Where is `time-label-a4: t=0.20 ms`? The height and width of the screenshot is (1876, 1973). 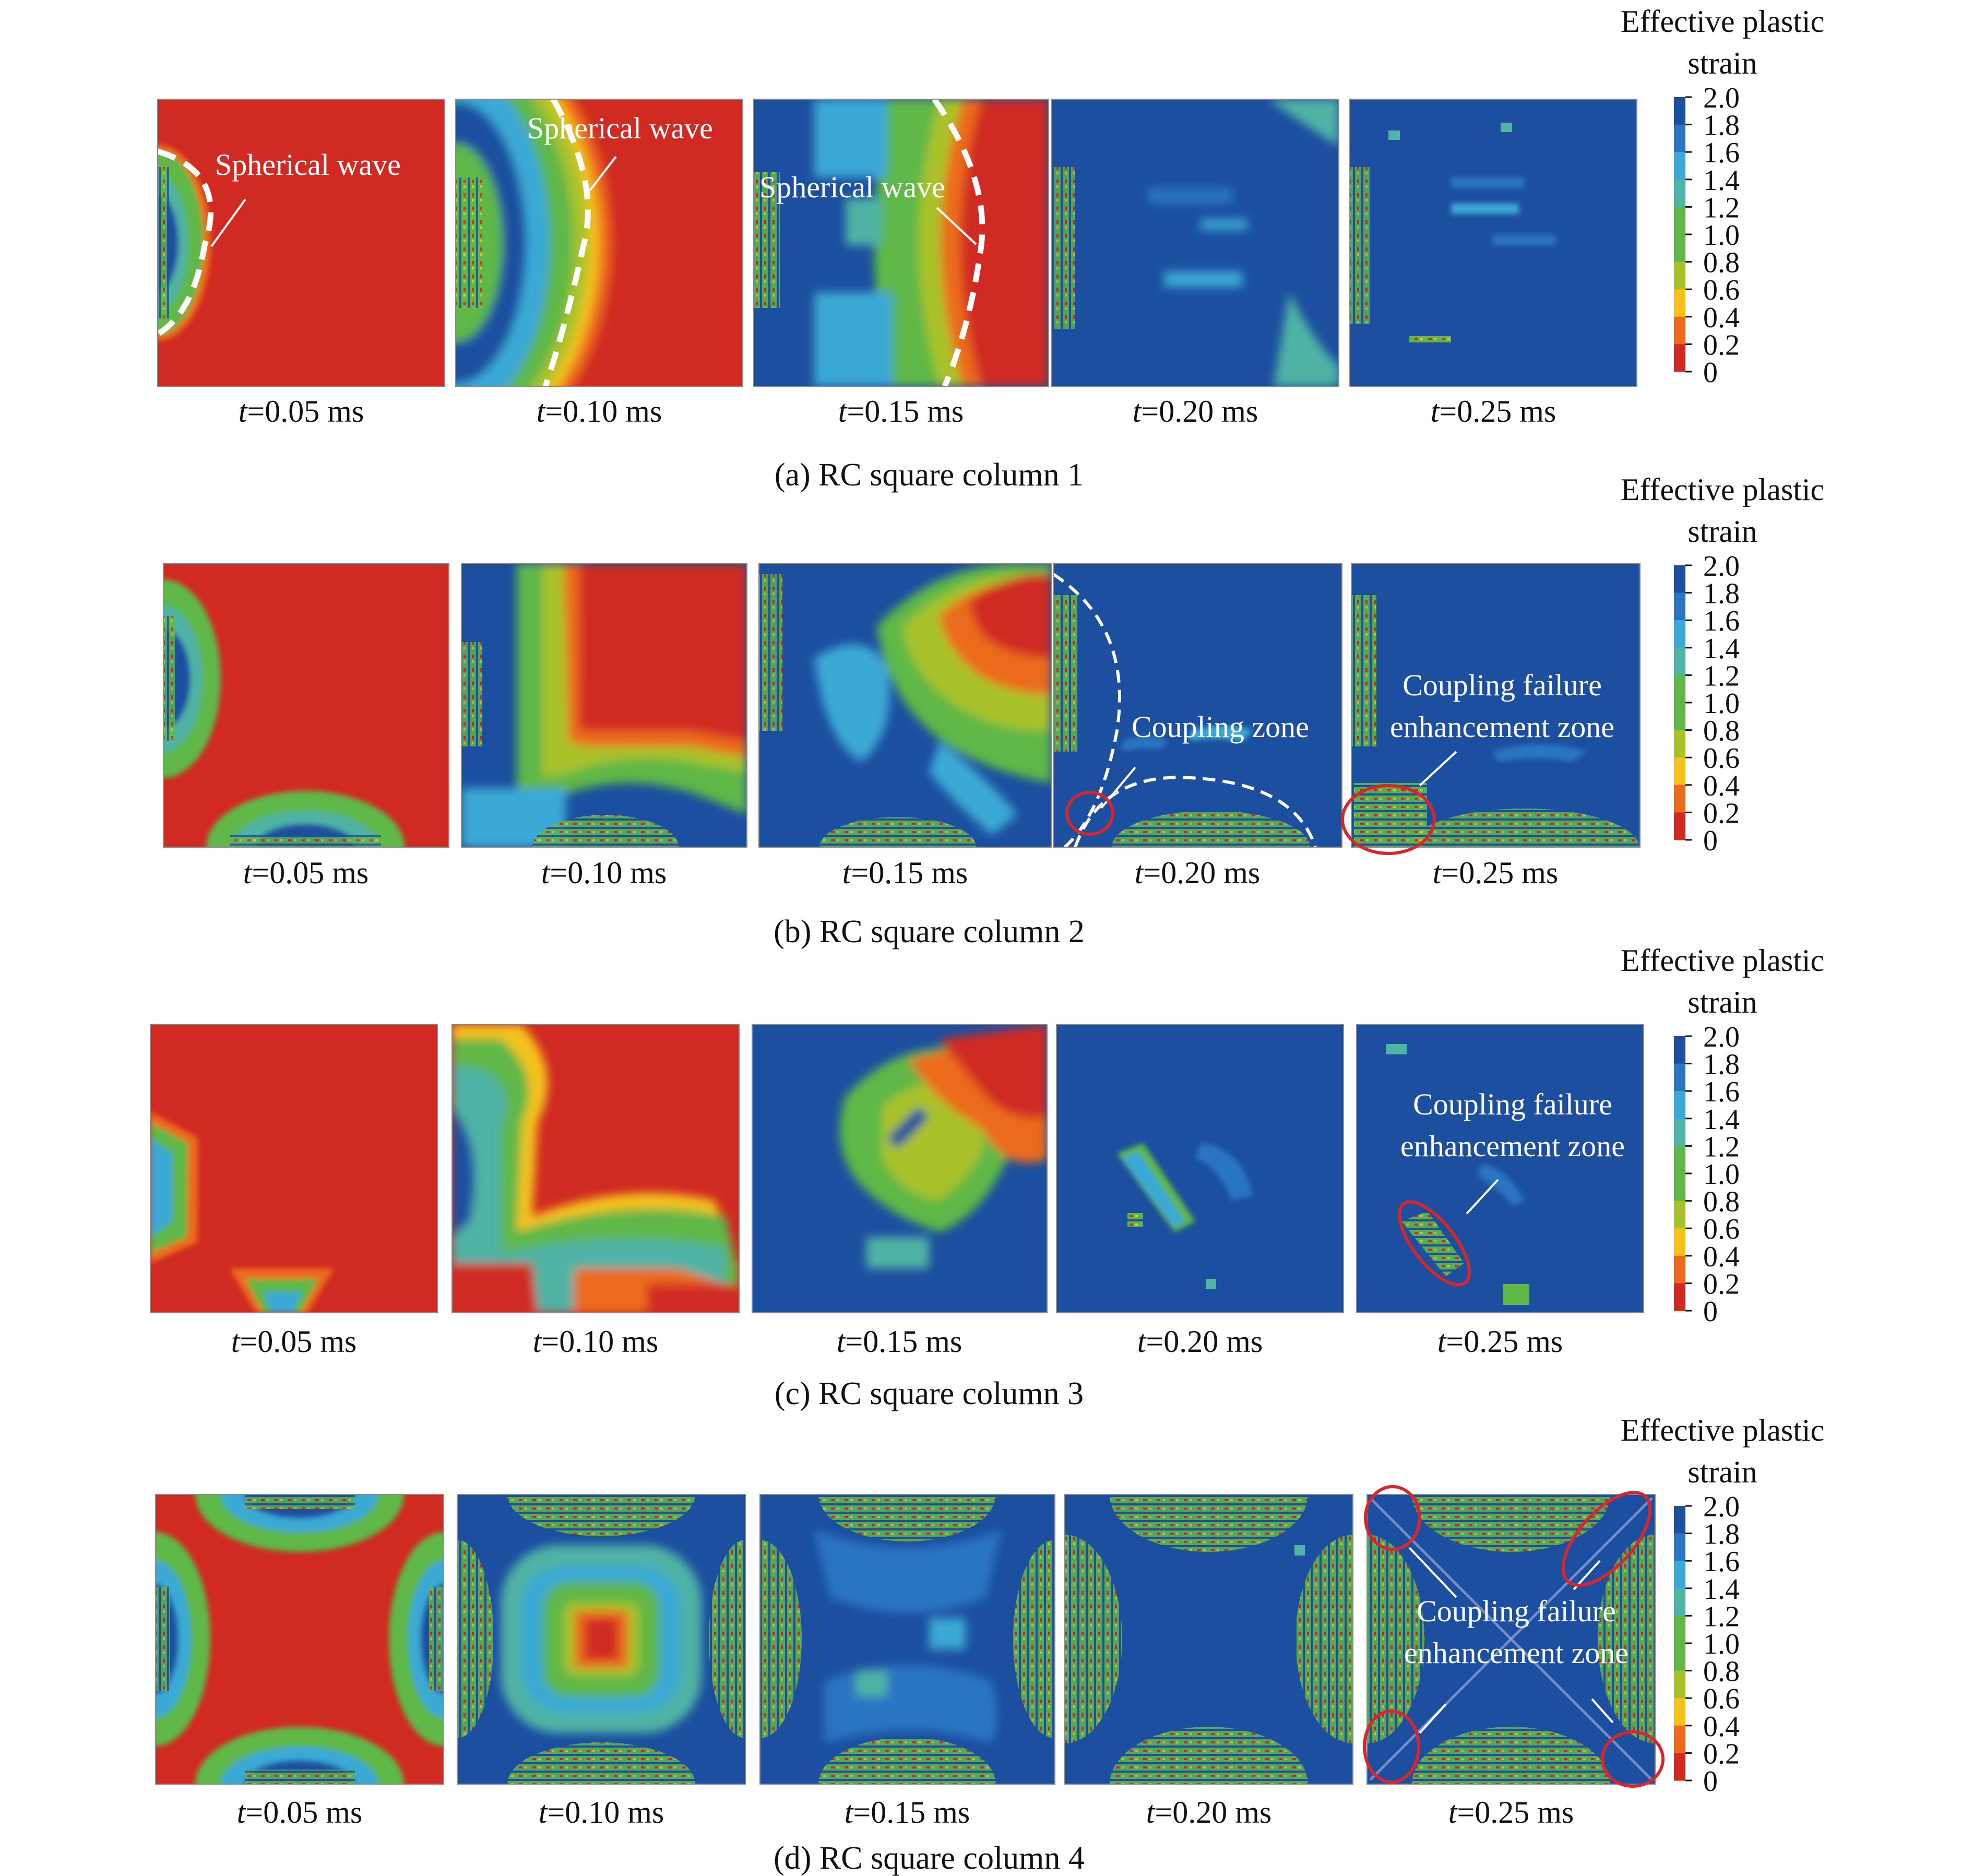 time-label-a4: t=0.20 ms is located at coordinates (1196, 411).